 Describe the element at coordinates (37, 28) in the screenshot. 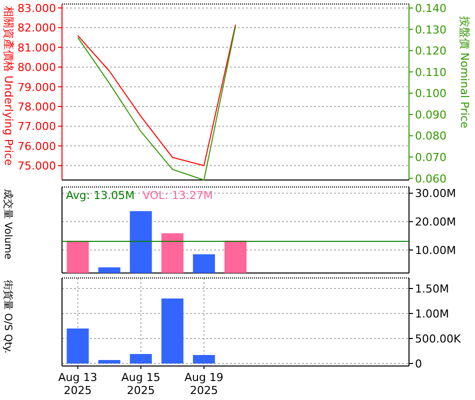

I see `y-tick-label: 82.000` at that location.